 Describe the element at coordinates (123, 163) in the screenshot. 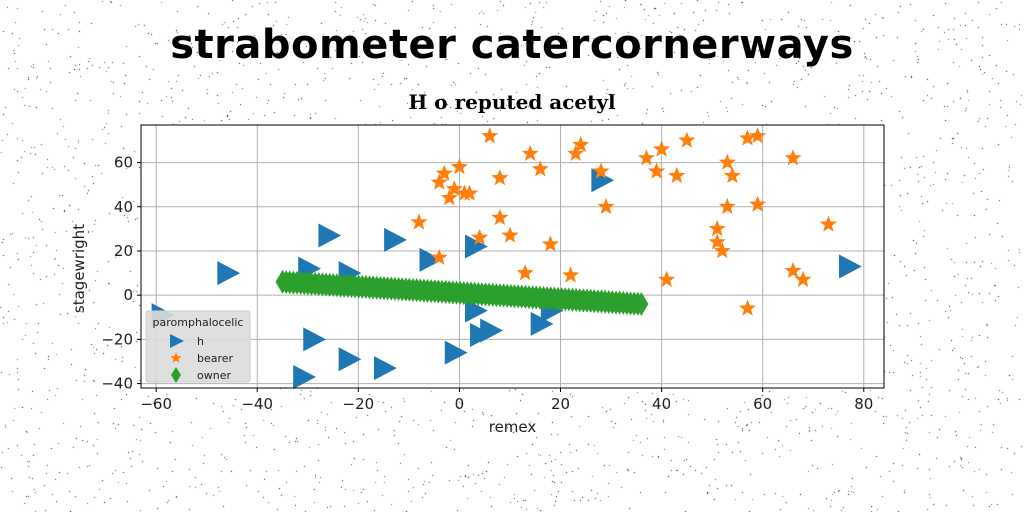

I see `y-tick-label: 60` at that location.